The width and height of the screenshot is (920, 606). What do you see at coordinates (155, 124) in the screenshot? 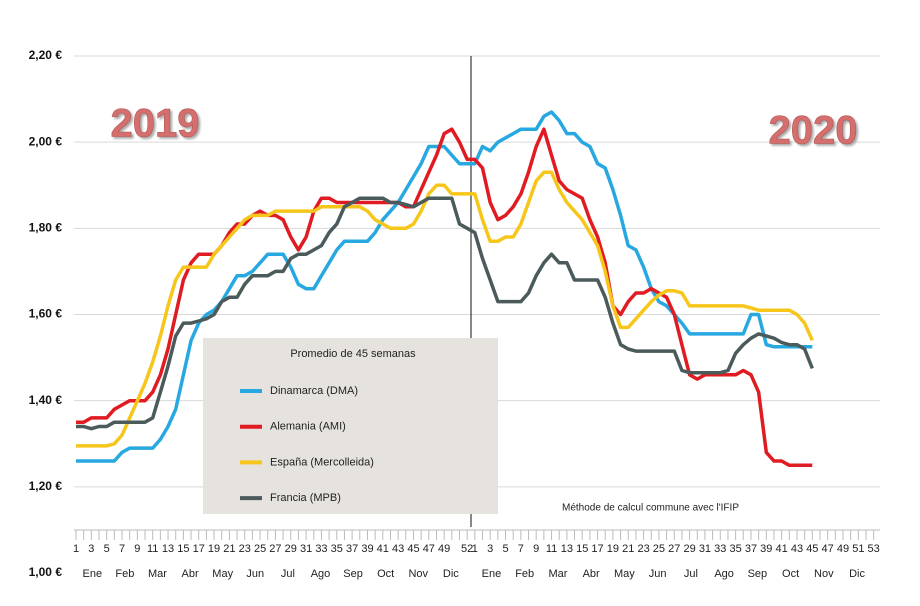
I see `year-annotation: 2019` at bounding box center [155, 124].